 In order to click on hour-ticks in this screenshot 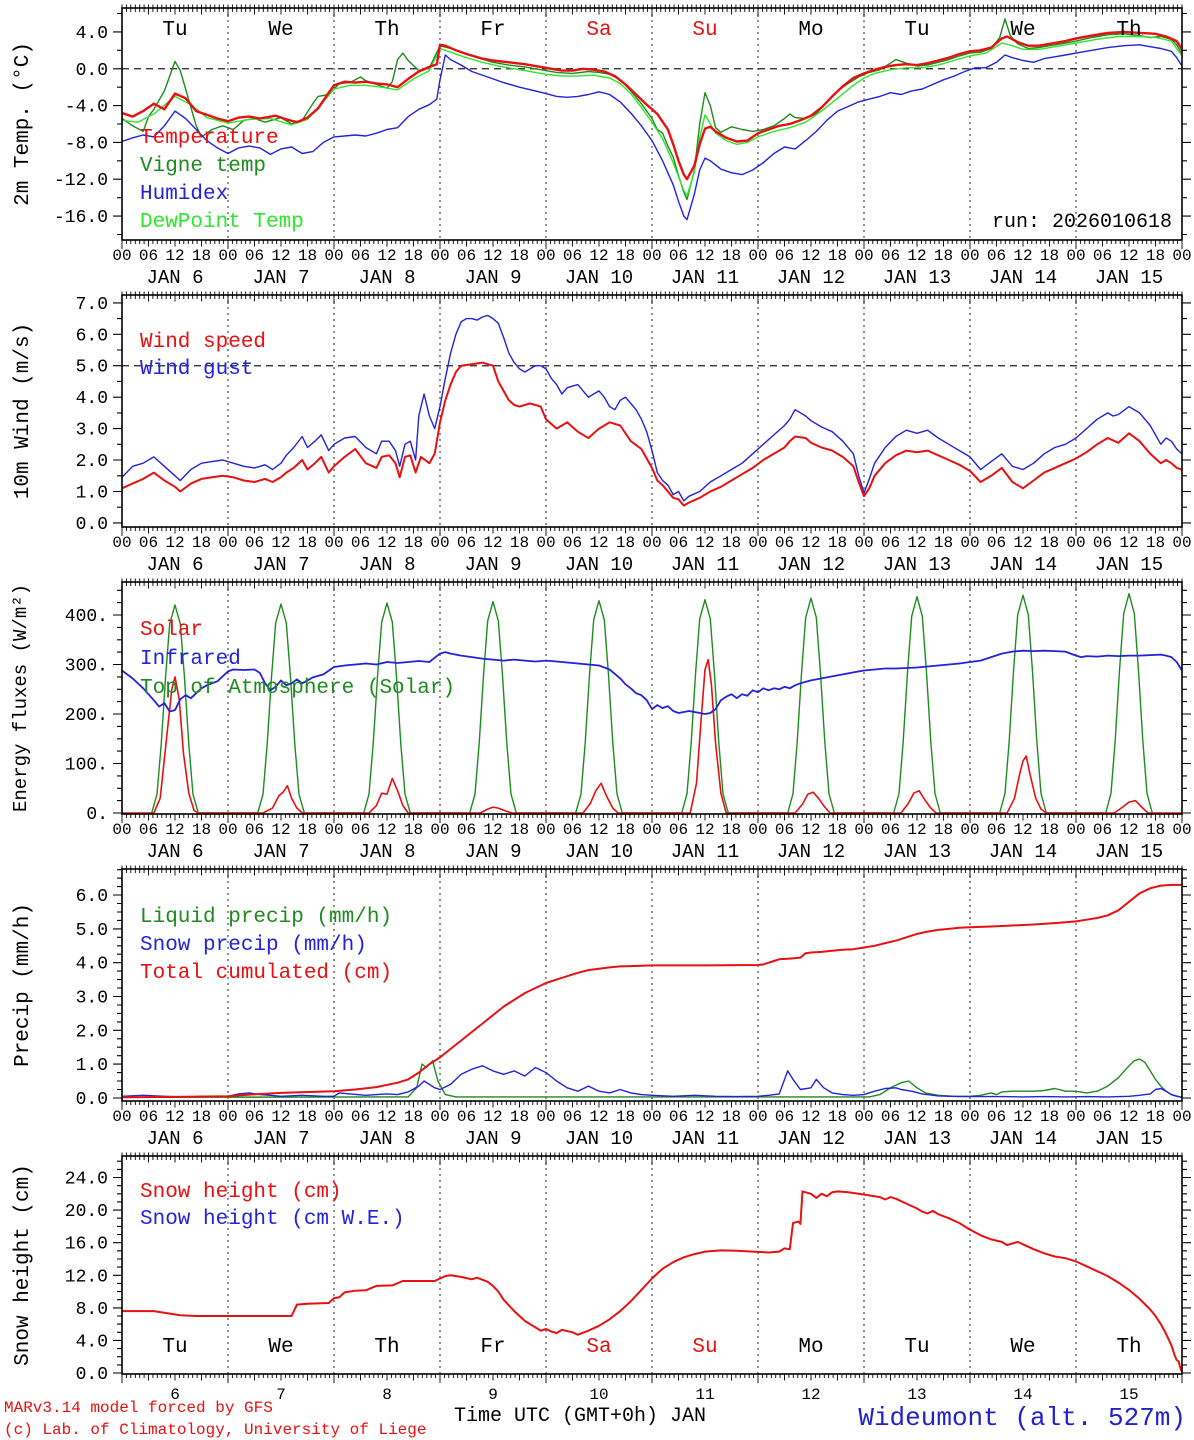, I will do `click(652, 1267)`.